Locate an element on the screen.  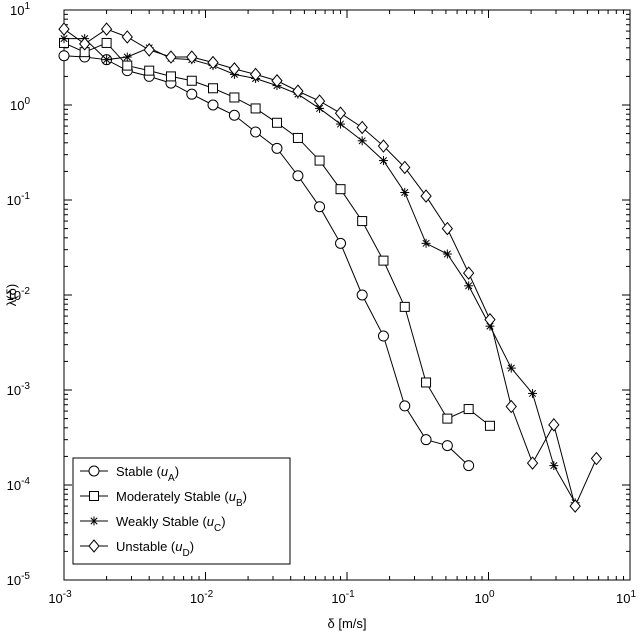
legend-entry: Moderately Stable (uB) is located at coordinates (163, 499).